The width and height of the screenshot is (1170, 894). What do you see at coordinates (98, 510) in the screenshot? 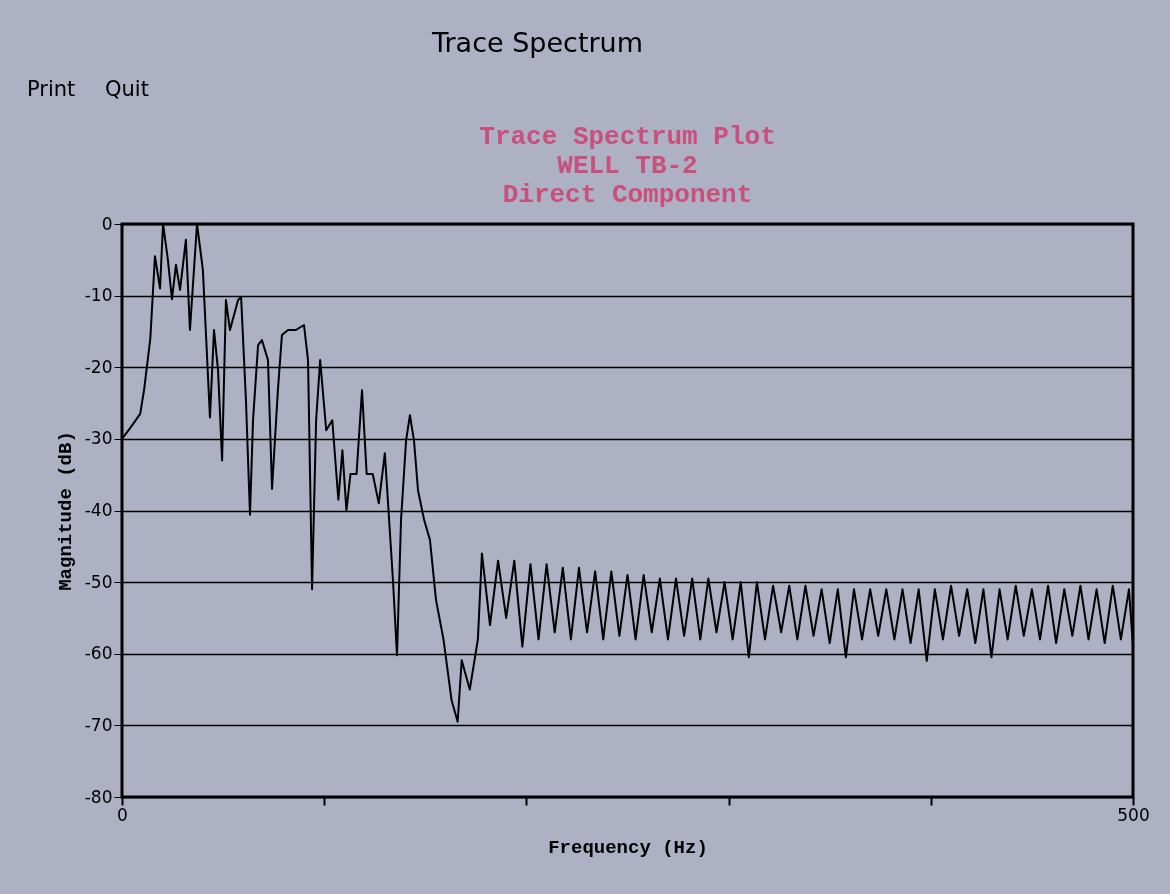
I see `y-tick-label: -40` at bounding box center [98, 510].